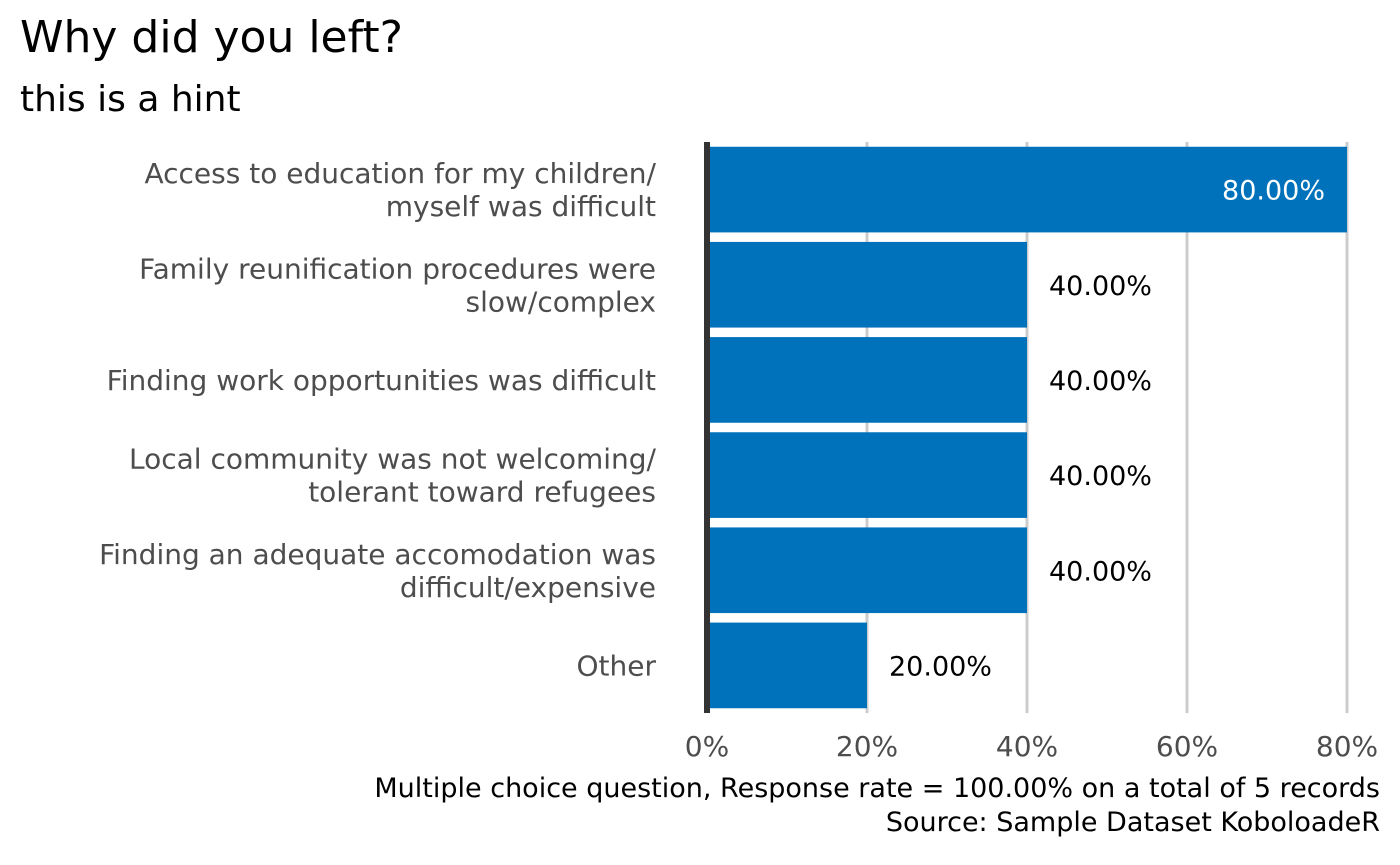  I want to click on category-label: Finding work opportunities was difficult, so click(381, 380).